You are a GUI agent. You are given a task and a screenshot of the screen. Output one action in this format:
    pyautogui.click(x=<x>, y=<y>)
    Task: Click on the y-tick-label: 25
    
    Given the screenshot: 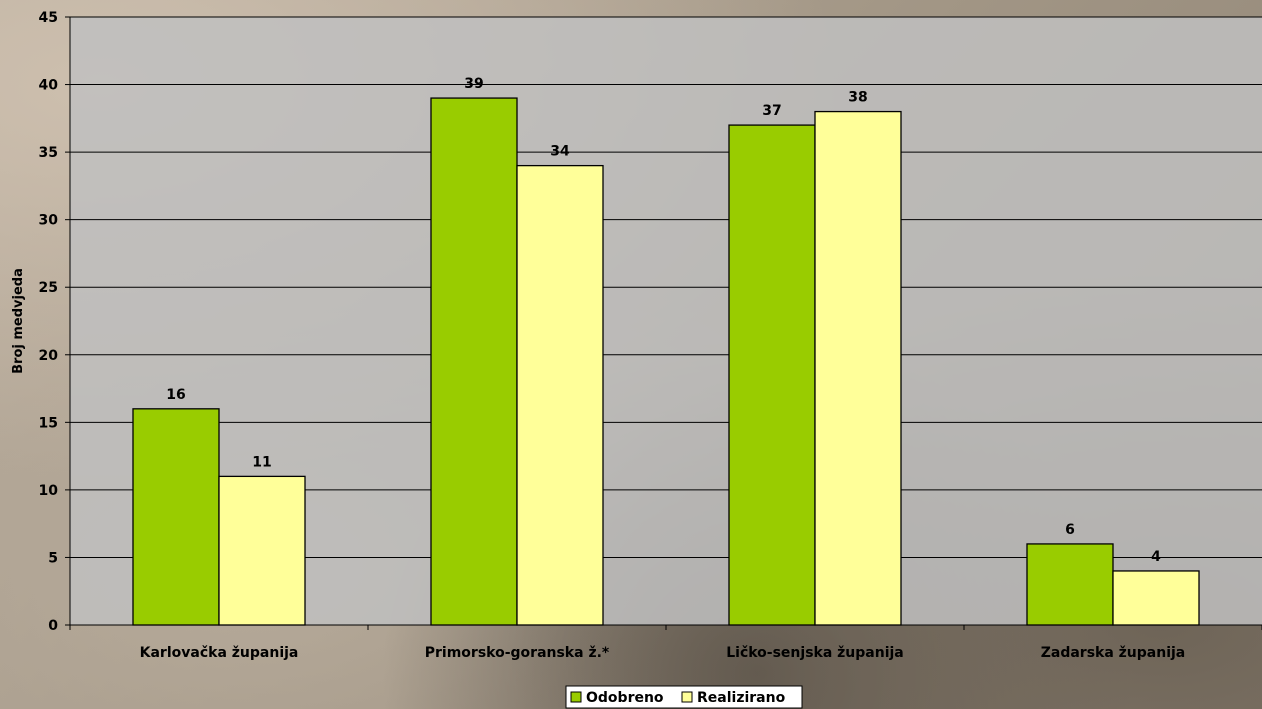 What is the action you would take?
    pyautogui.click(x=48, y=288)
    